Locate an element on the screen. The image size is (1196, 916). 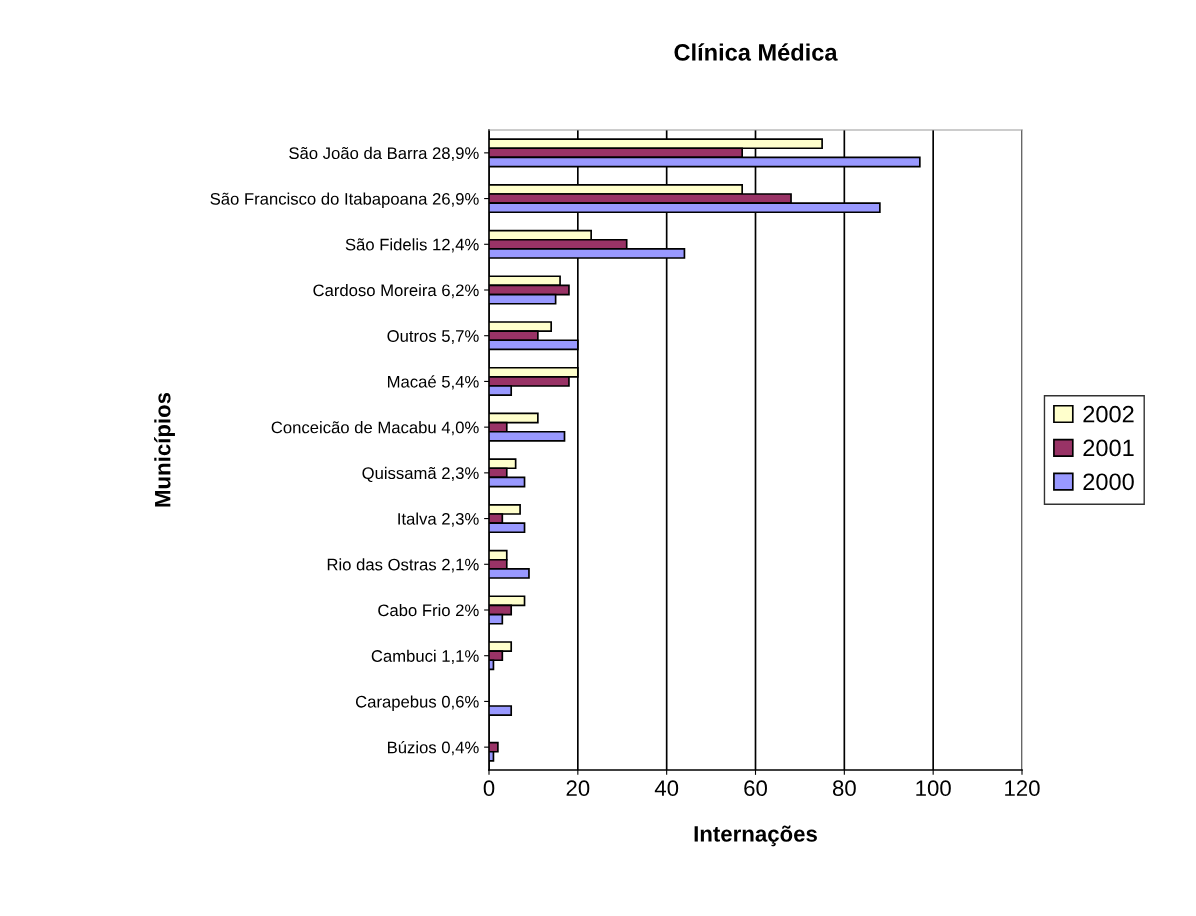
y-tick-label: Quissamã 2,3% is located at coordinates (420, 474).